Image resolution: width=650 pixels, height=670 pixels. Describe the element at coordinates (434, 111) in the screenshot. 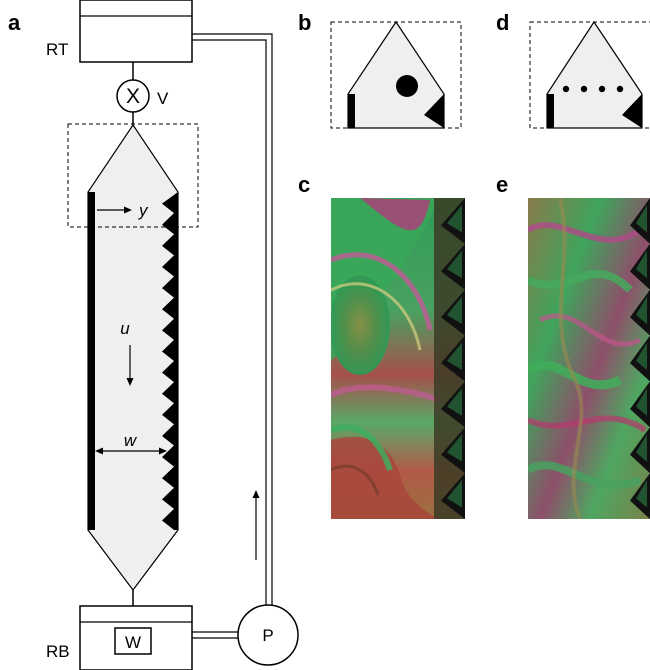

I see `panel-b-tooth` at that location.